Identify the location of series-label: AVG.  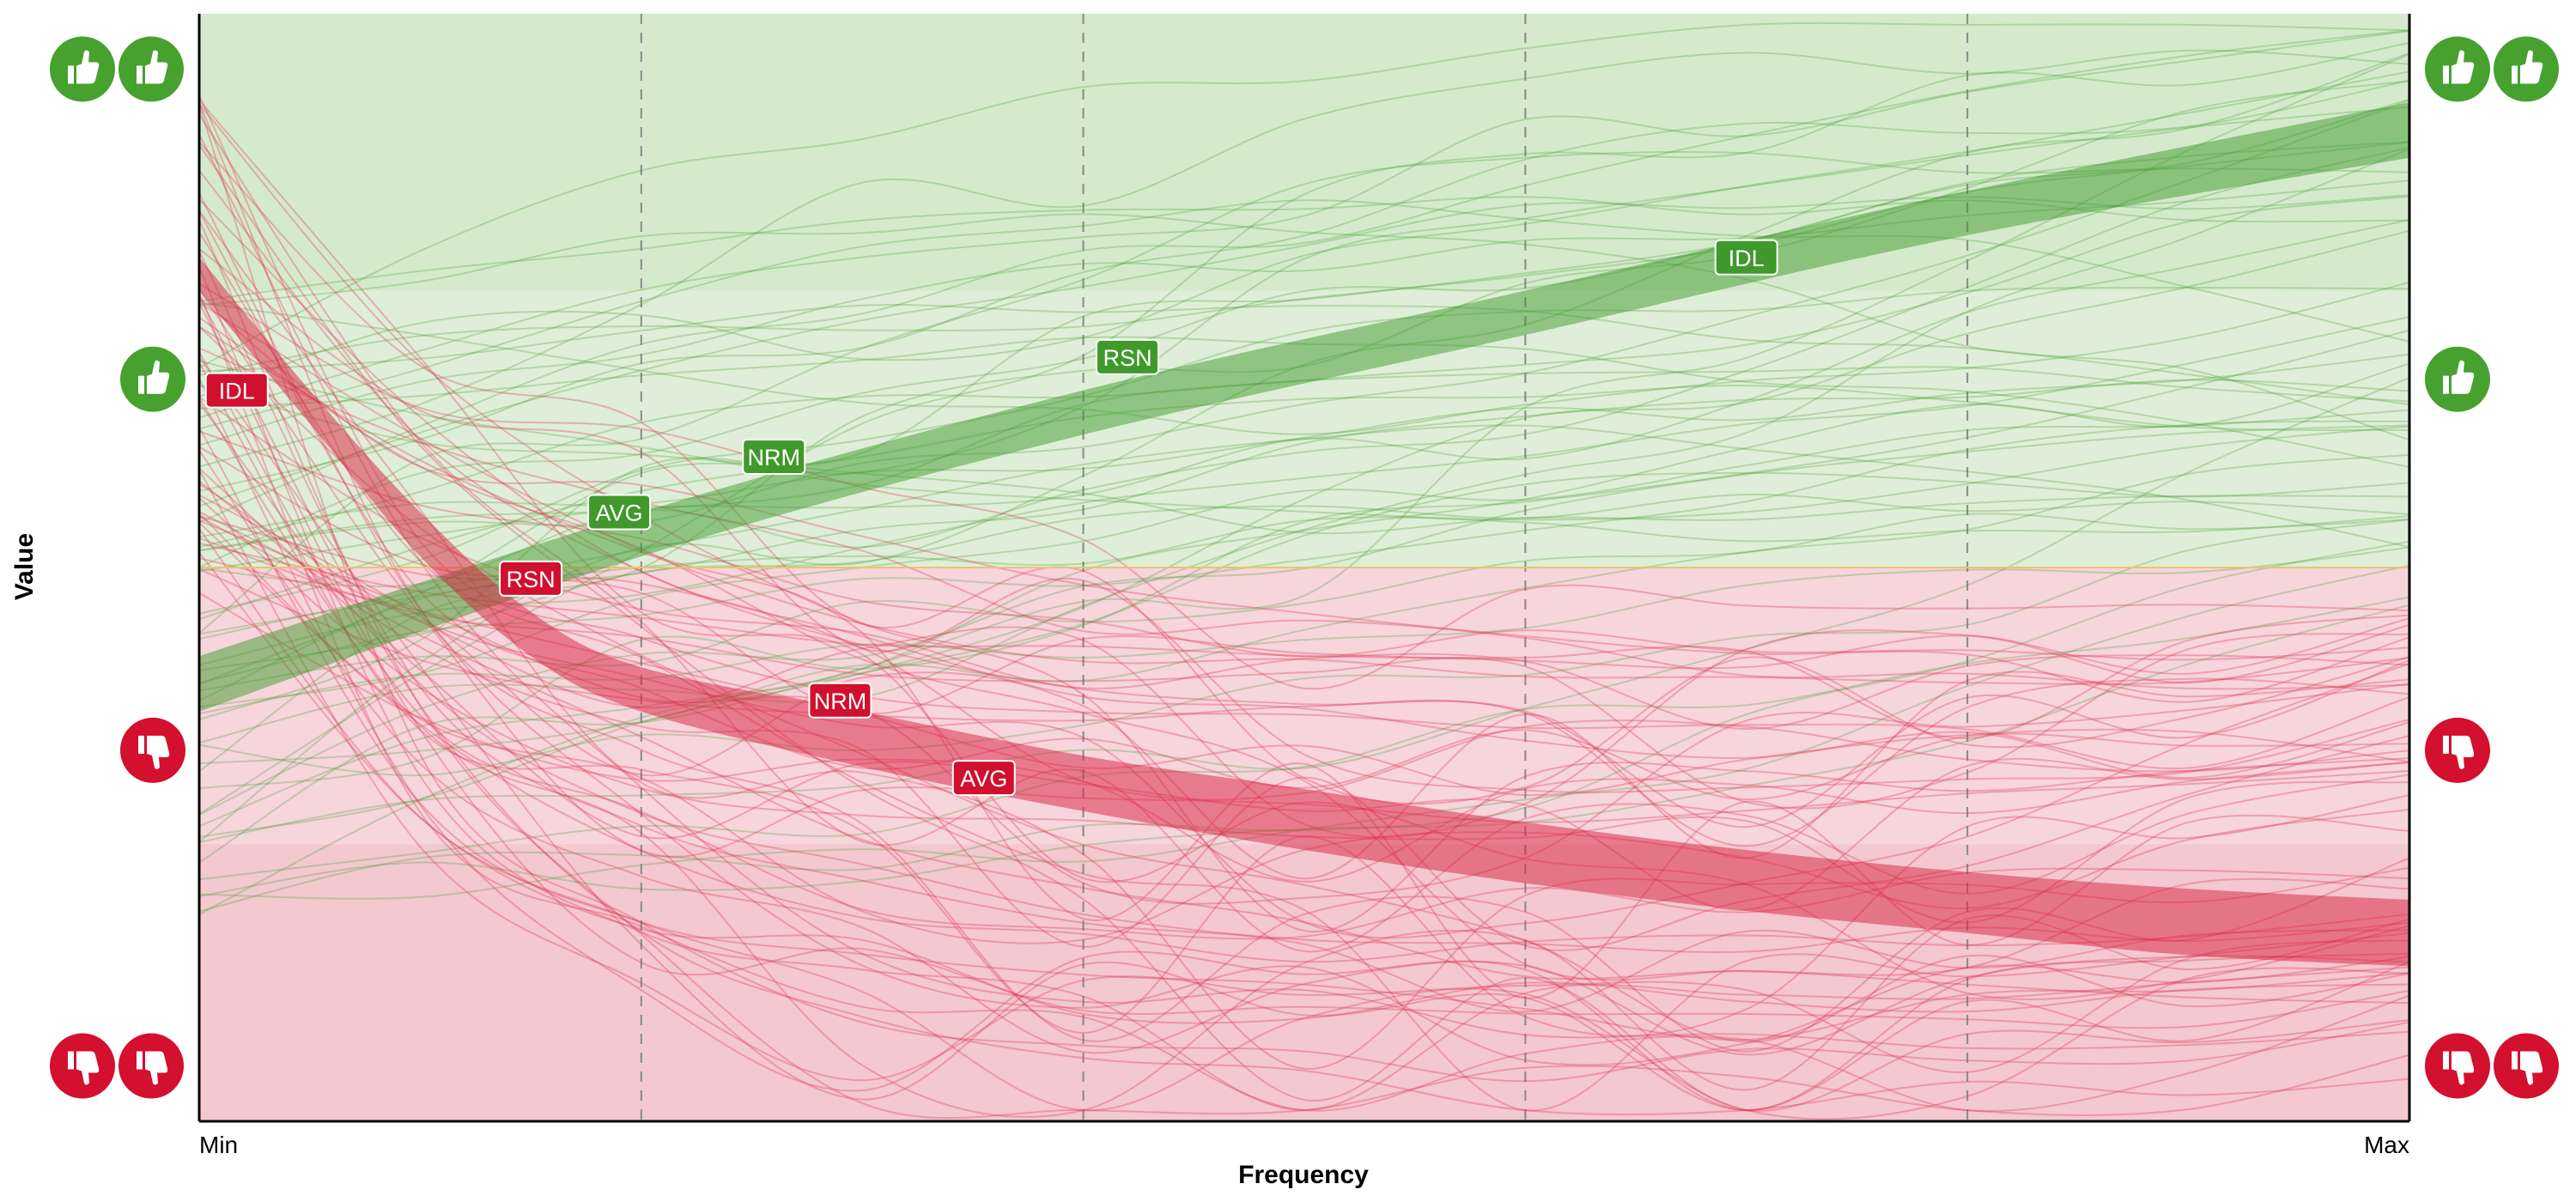
(984, 778).